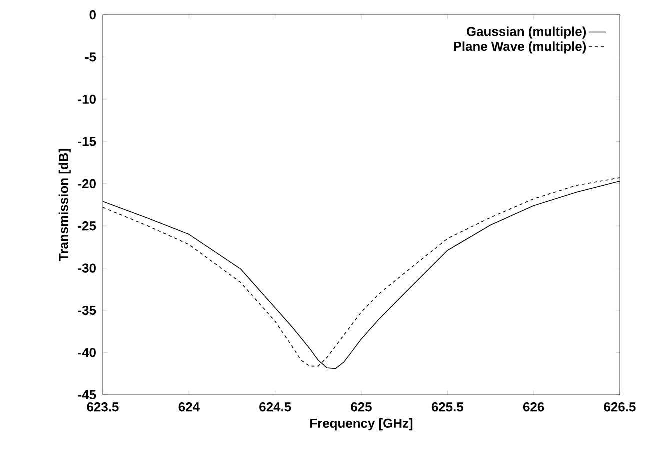  I want to click on legend-label: Plane Wave (multiple), so click(520, 48).